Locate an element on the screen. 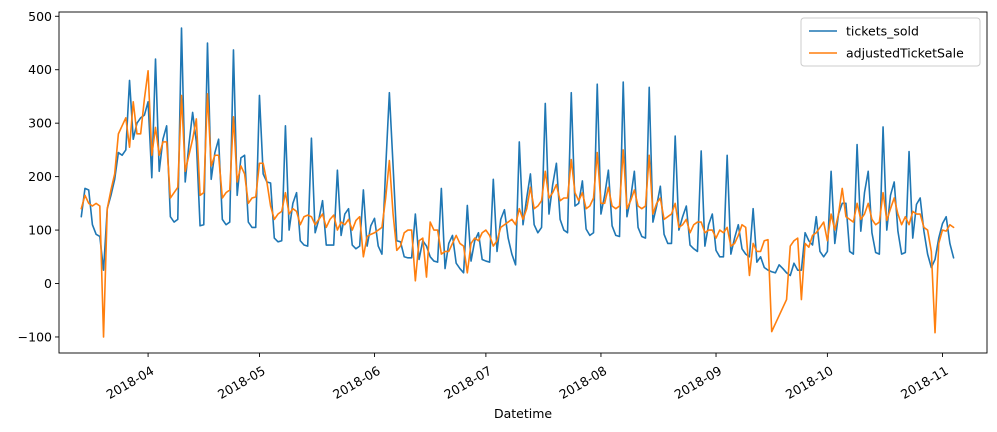  legend-label: tickets_sold is located at coordinates (882, 31).